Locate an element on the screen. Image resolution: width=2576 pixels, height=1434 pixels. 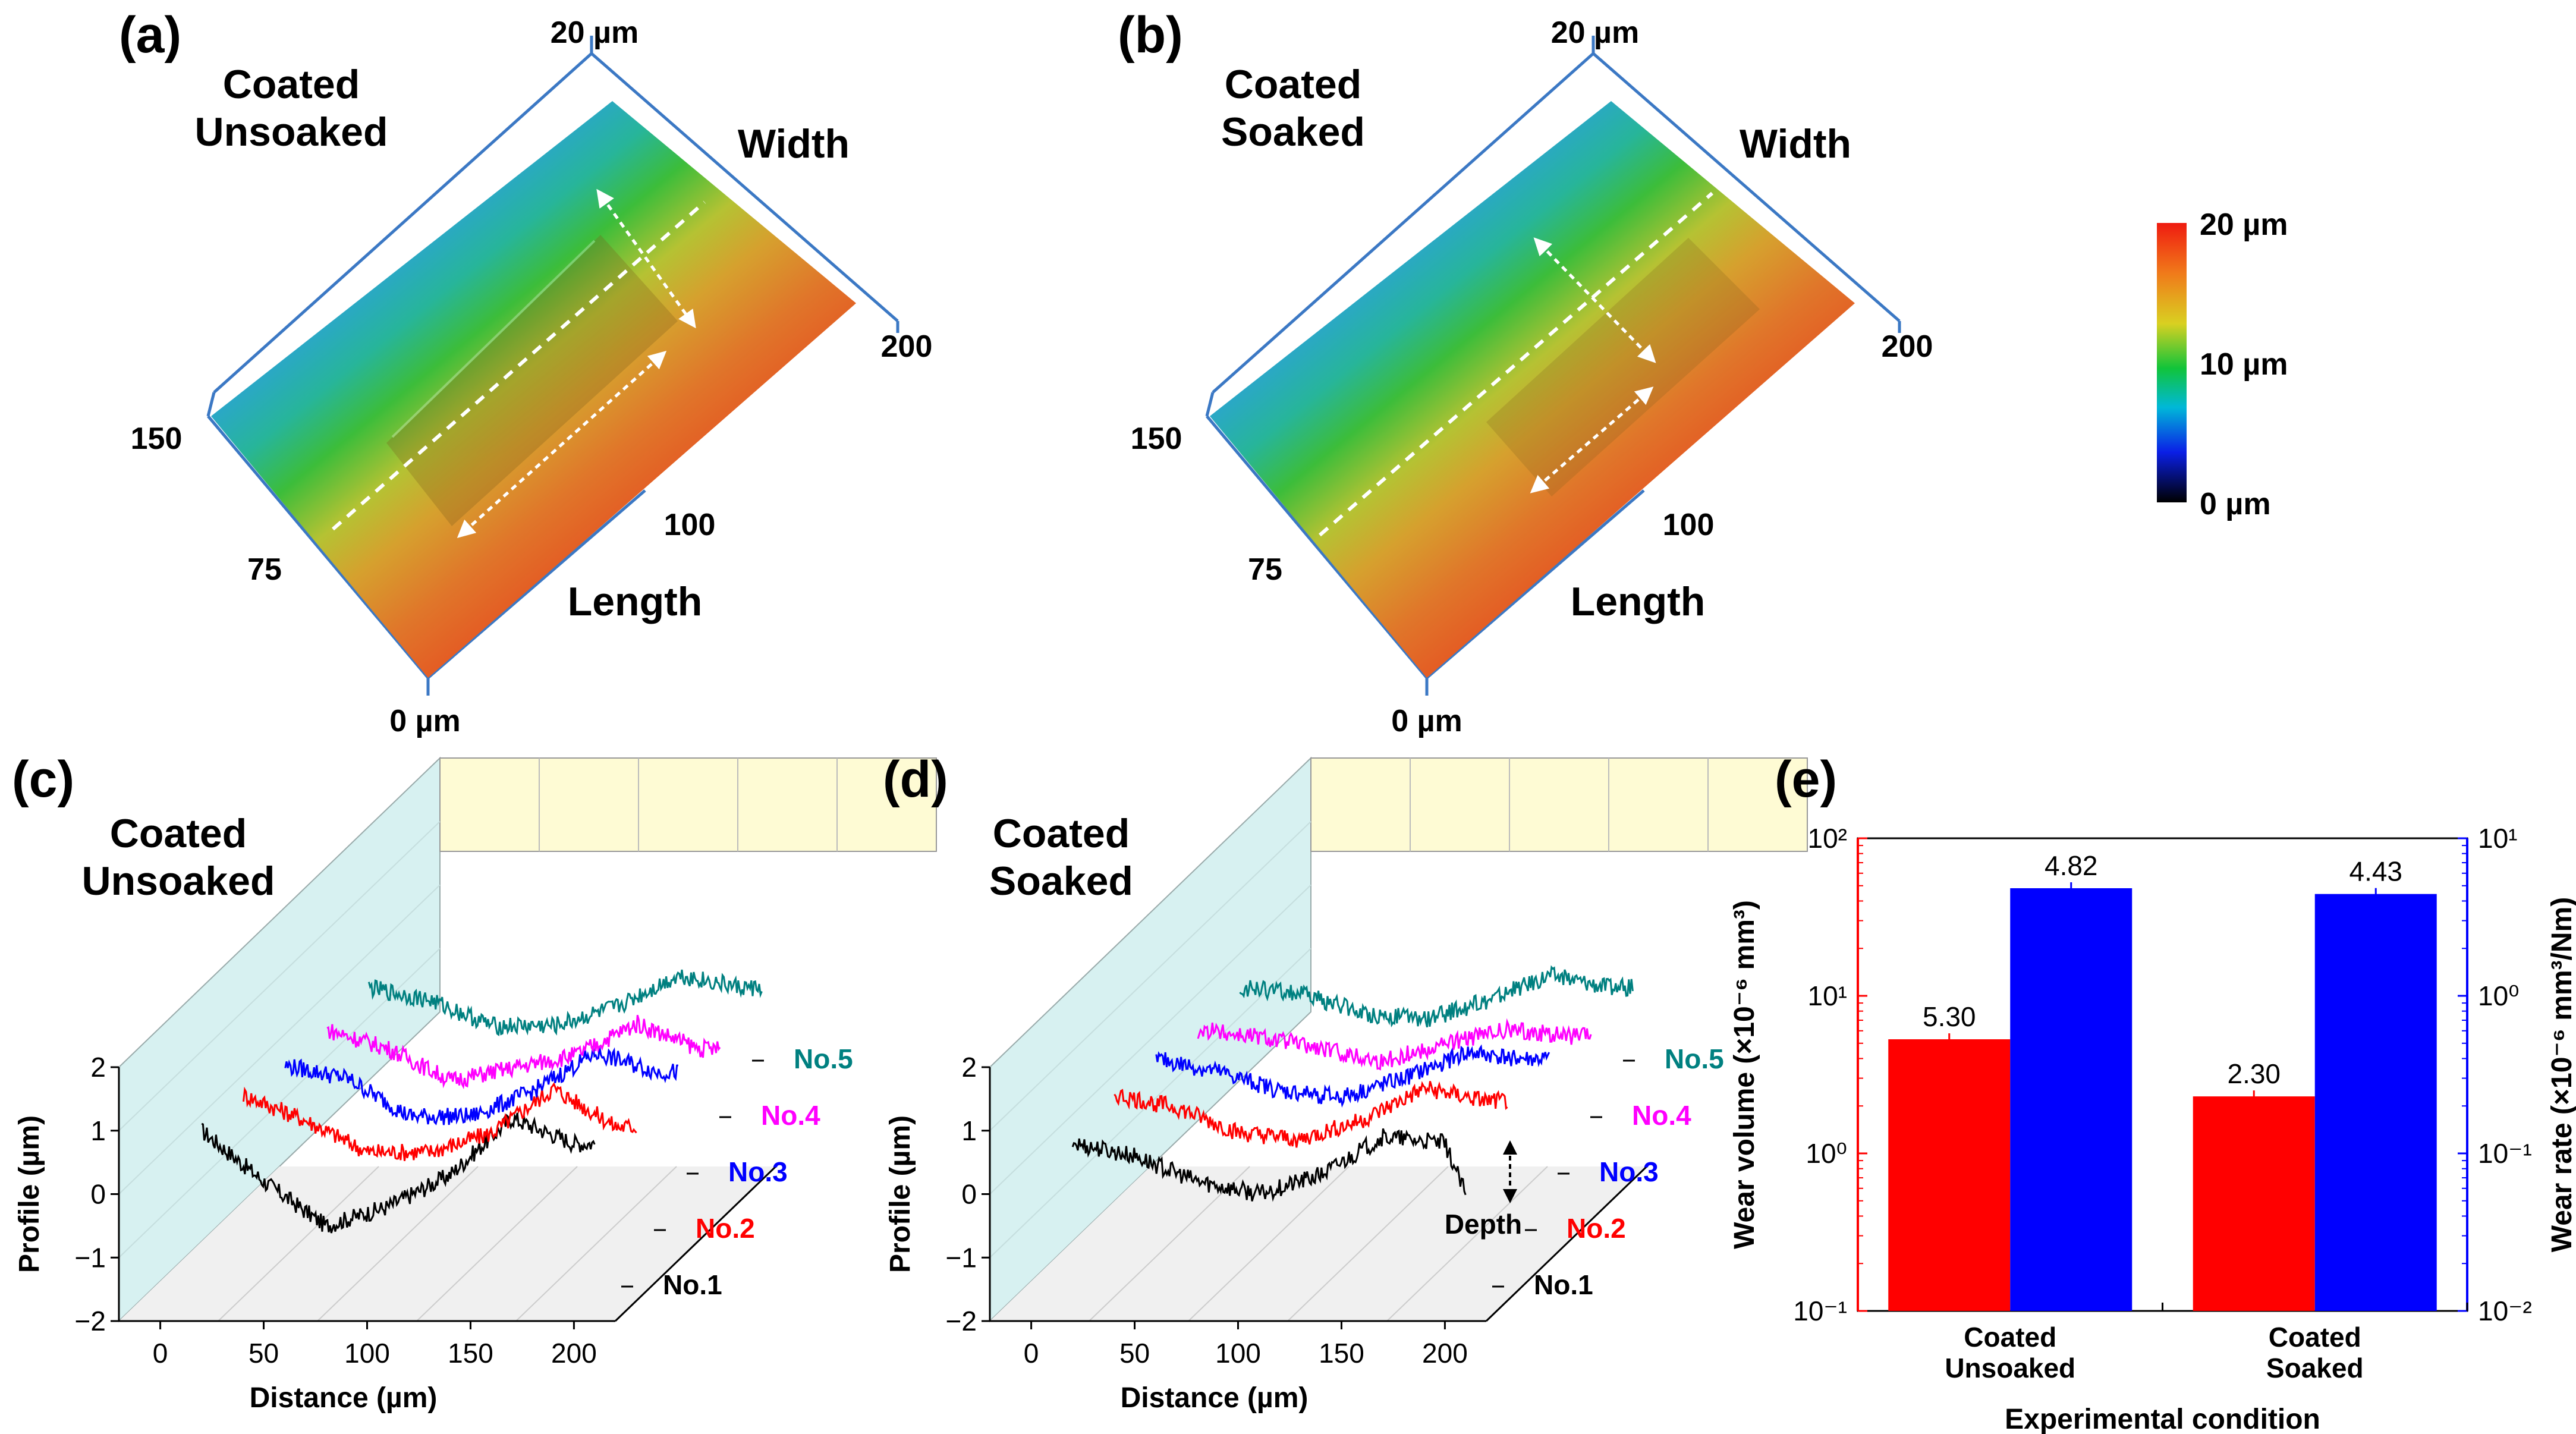
panel-b-length-label: Length is located at coordinates (1638, 601).